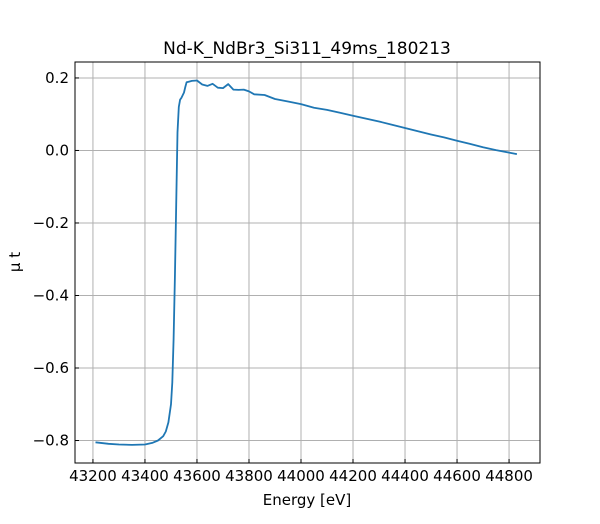 Image resolution: width=600 pixels, height=524 pixels. What do you see at coordinates (51, 223) in the screenshot?
I see `y-tick-label: −0.2` at bounding box center [51, 223].